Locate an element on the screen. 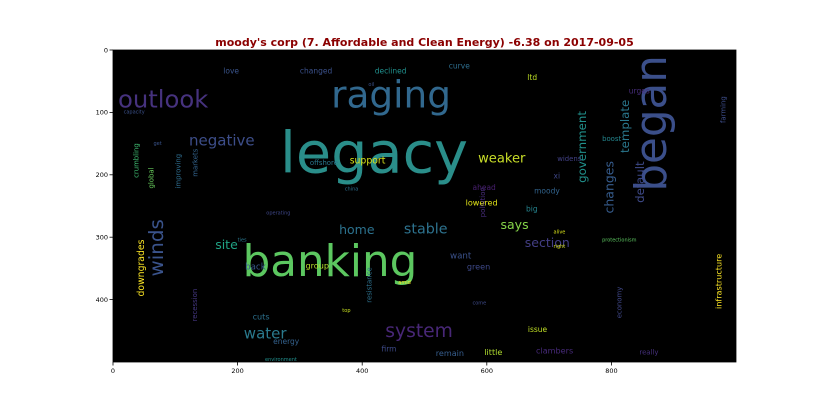 The image size is (825, 412). y-tick-label: 300 is located at coordinates (102, 238).